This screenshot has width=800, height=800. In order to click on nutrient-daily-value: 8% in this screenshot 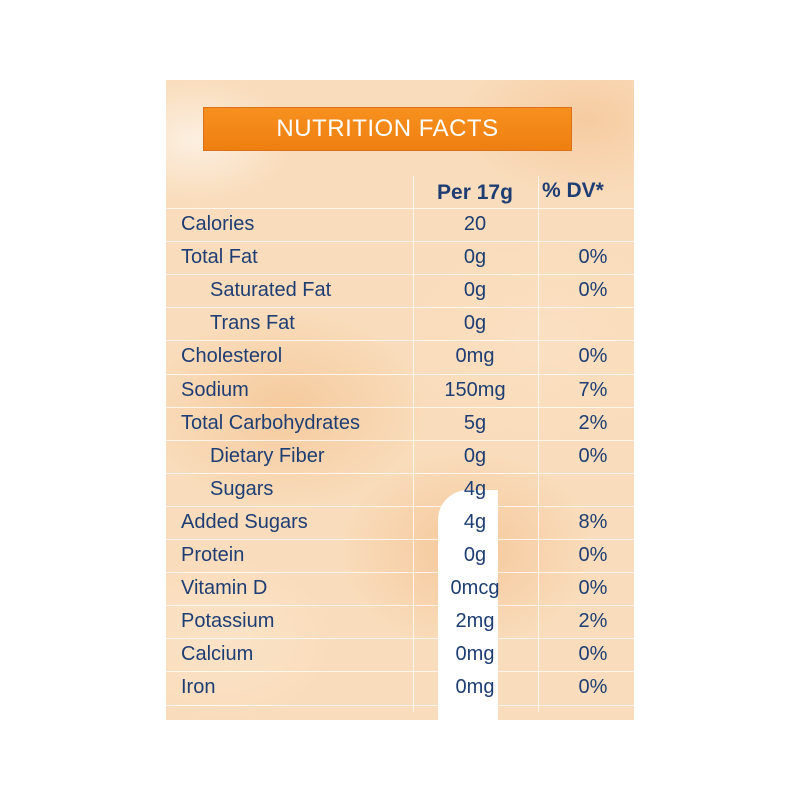, I will do `click(593, 522)`.